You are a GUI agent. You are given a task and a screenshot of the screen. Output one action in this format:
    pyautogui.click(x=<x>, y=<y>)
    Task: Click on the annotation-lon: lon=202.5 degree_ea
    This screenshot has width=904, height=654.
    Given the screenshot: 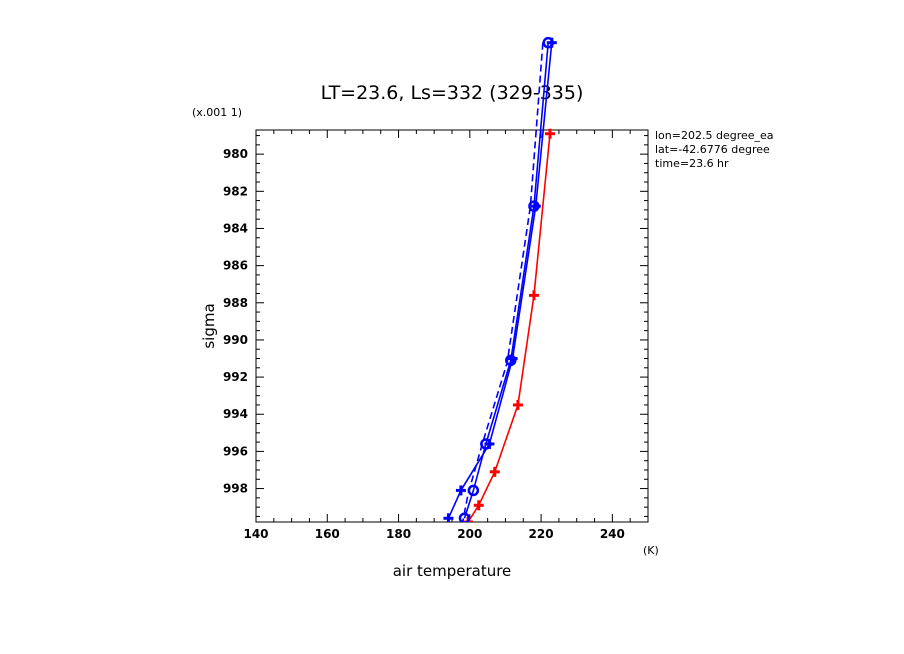 What is the action you would take?
    pyautogui.click(x=714, y=135)
    